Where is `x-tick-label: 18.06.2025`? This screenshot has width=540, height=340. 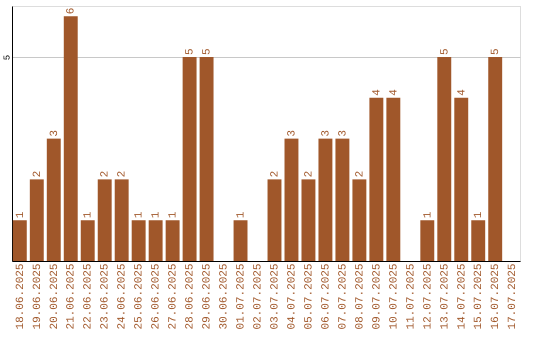 x-tick-label: 18.06.2025 is located at coordinates (20, 297).